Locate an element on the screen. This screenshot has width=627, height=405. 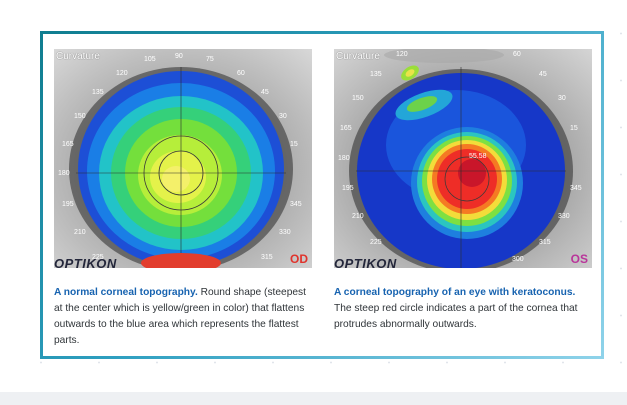
center-value-label: 55.58 is located at coordinates (478, 156).